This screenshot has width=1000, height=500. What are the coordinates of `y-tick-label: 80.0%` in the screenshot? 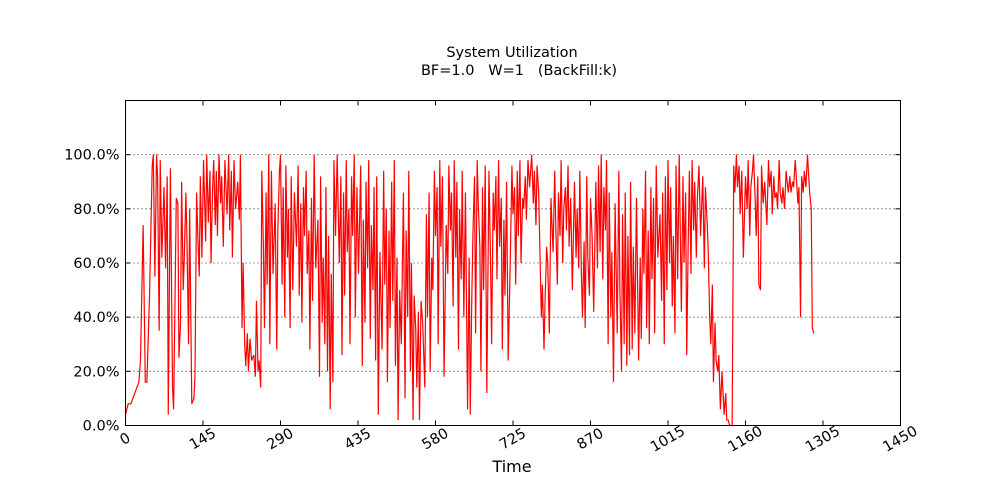 It's located at (96, 210).